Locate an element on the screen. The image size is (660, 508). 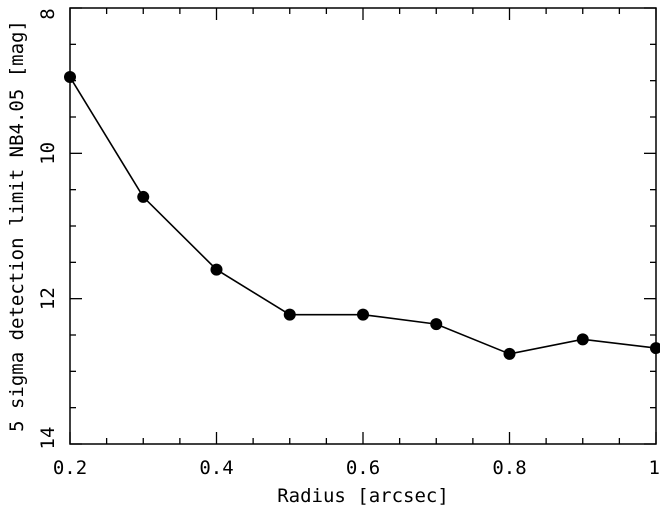
x-axis-label: Radius [arcsec] is located at coordinates (363, 496).